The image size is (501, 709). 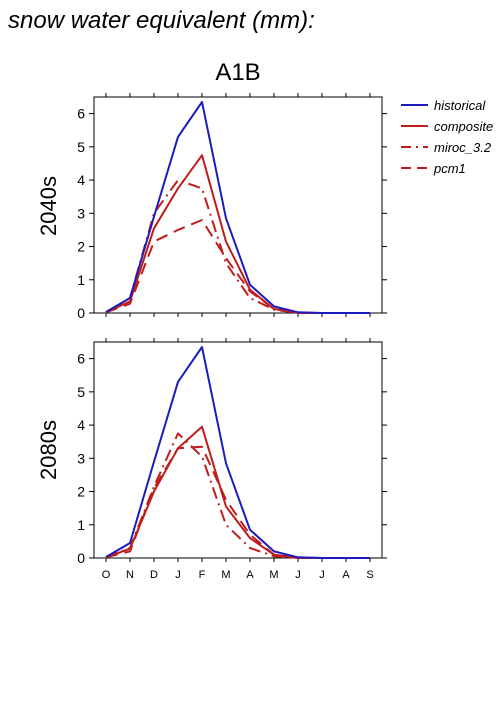 What do you see at coordinates (106, 575) in the screenshot?
I see `x-tick-label: O` at bounding box center [106, 575].